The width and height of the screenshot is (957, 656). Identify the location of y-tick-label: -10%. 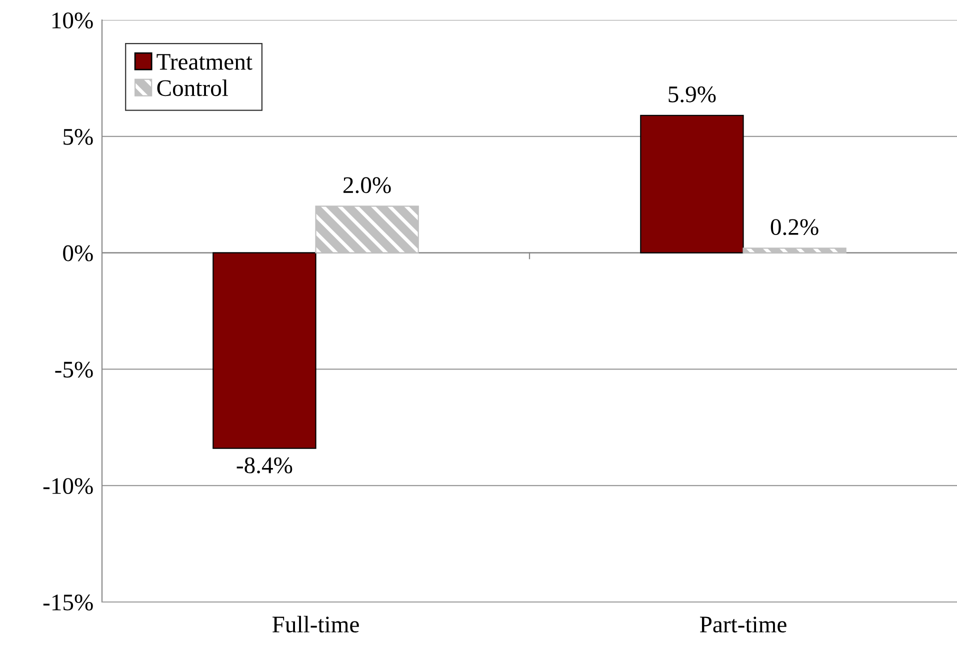
(68, 486).